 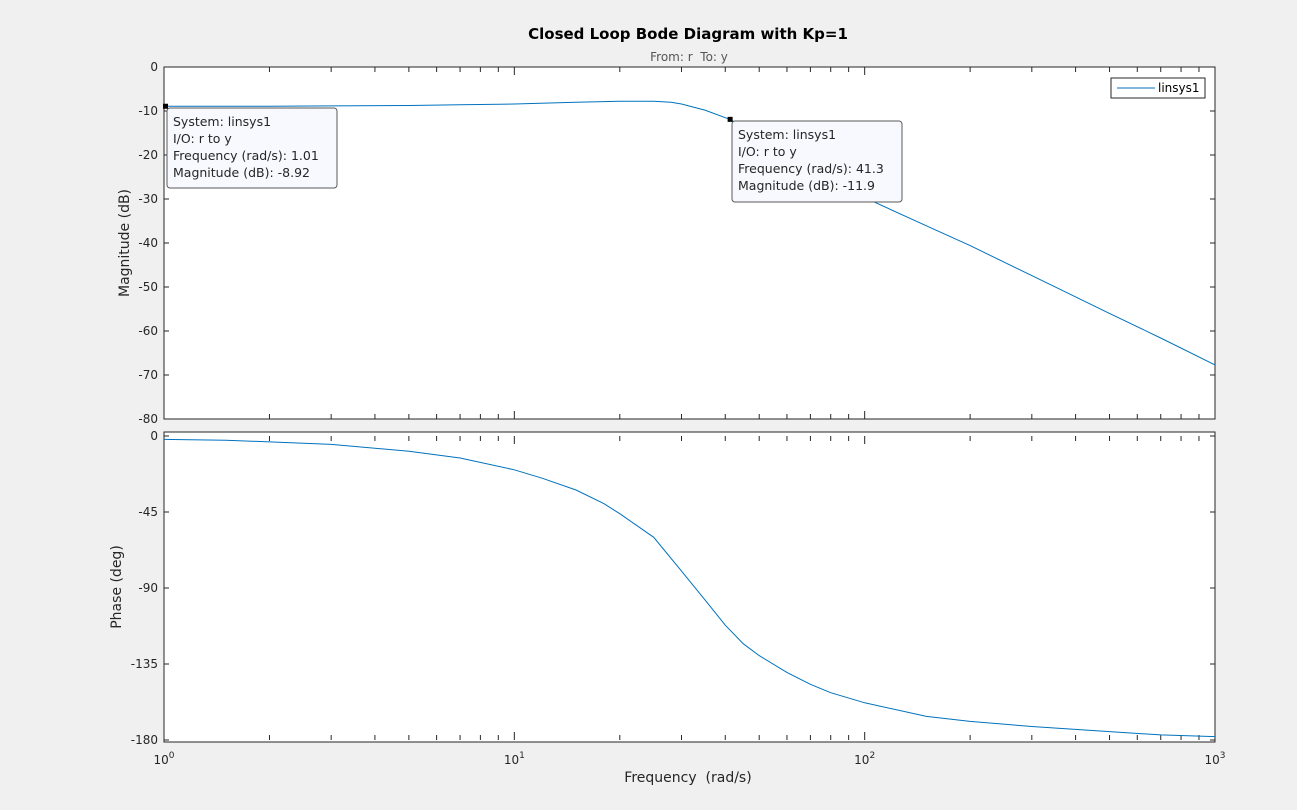 I want to click on data-tip-frequency: Frequency (rad/s): 41.3, so click(x=811, y=168).